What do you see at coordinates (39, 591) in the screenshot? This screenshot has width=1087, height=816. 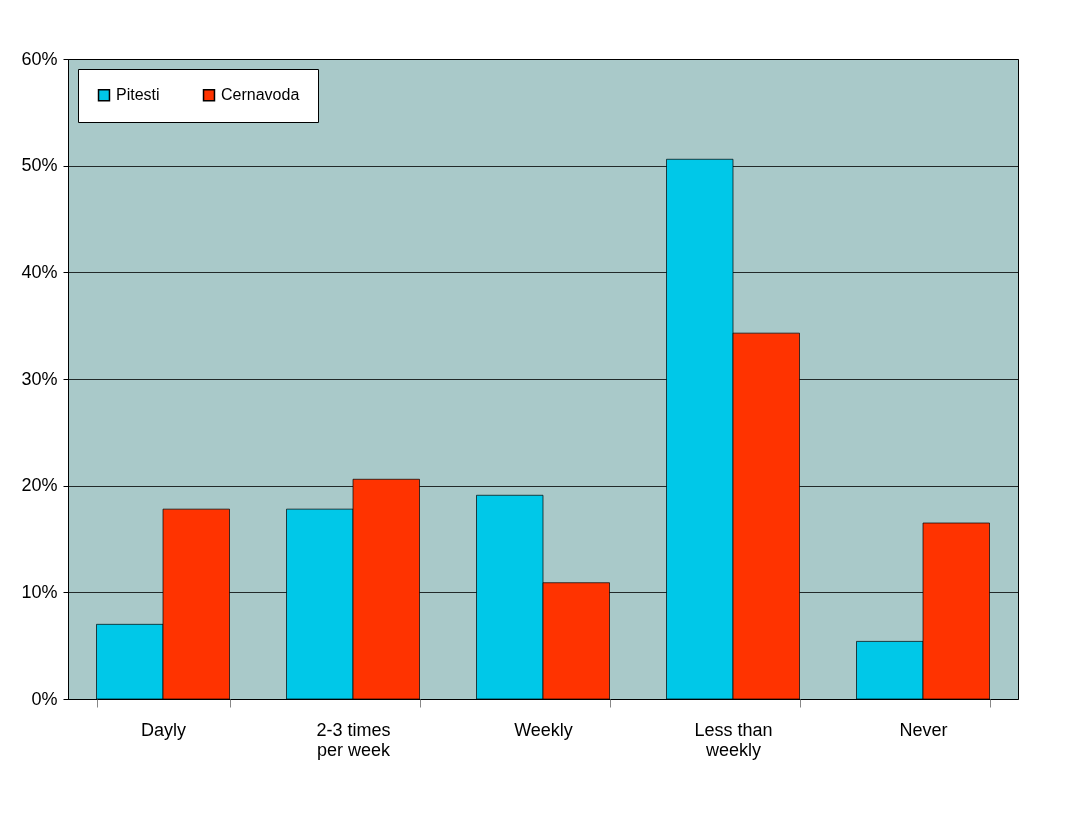 I see `y-tick-label: 10%` at bounding box center [39, 591].